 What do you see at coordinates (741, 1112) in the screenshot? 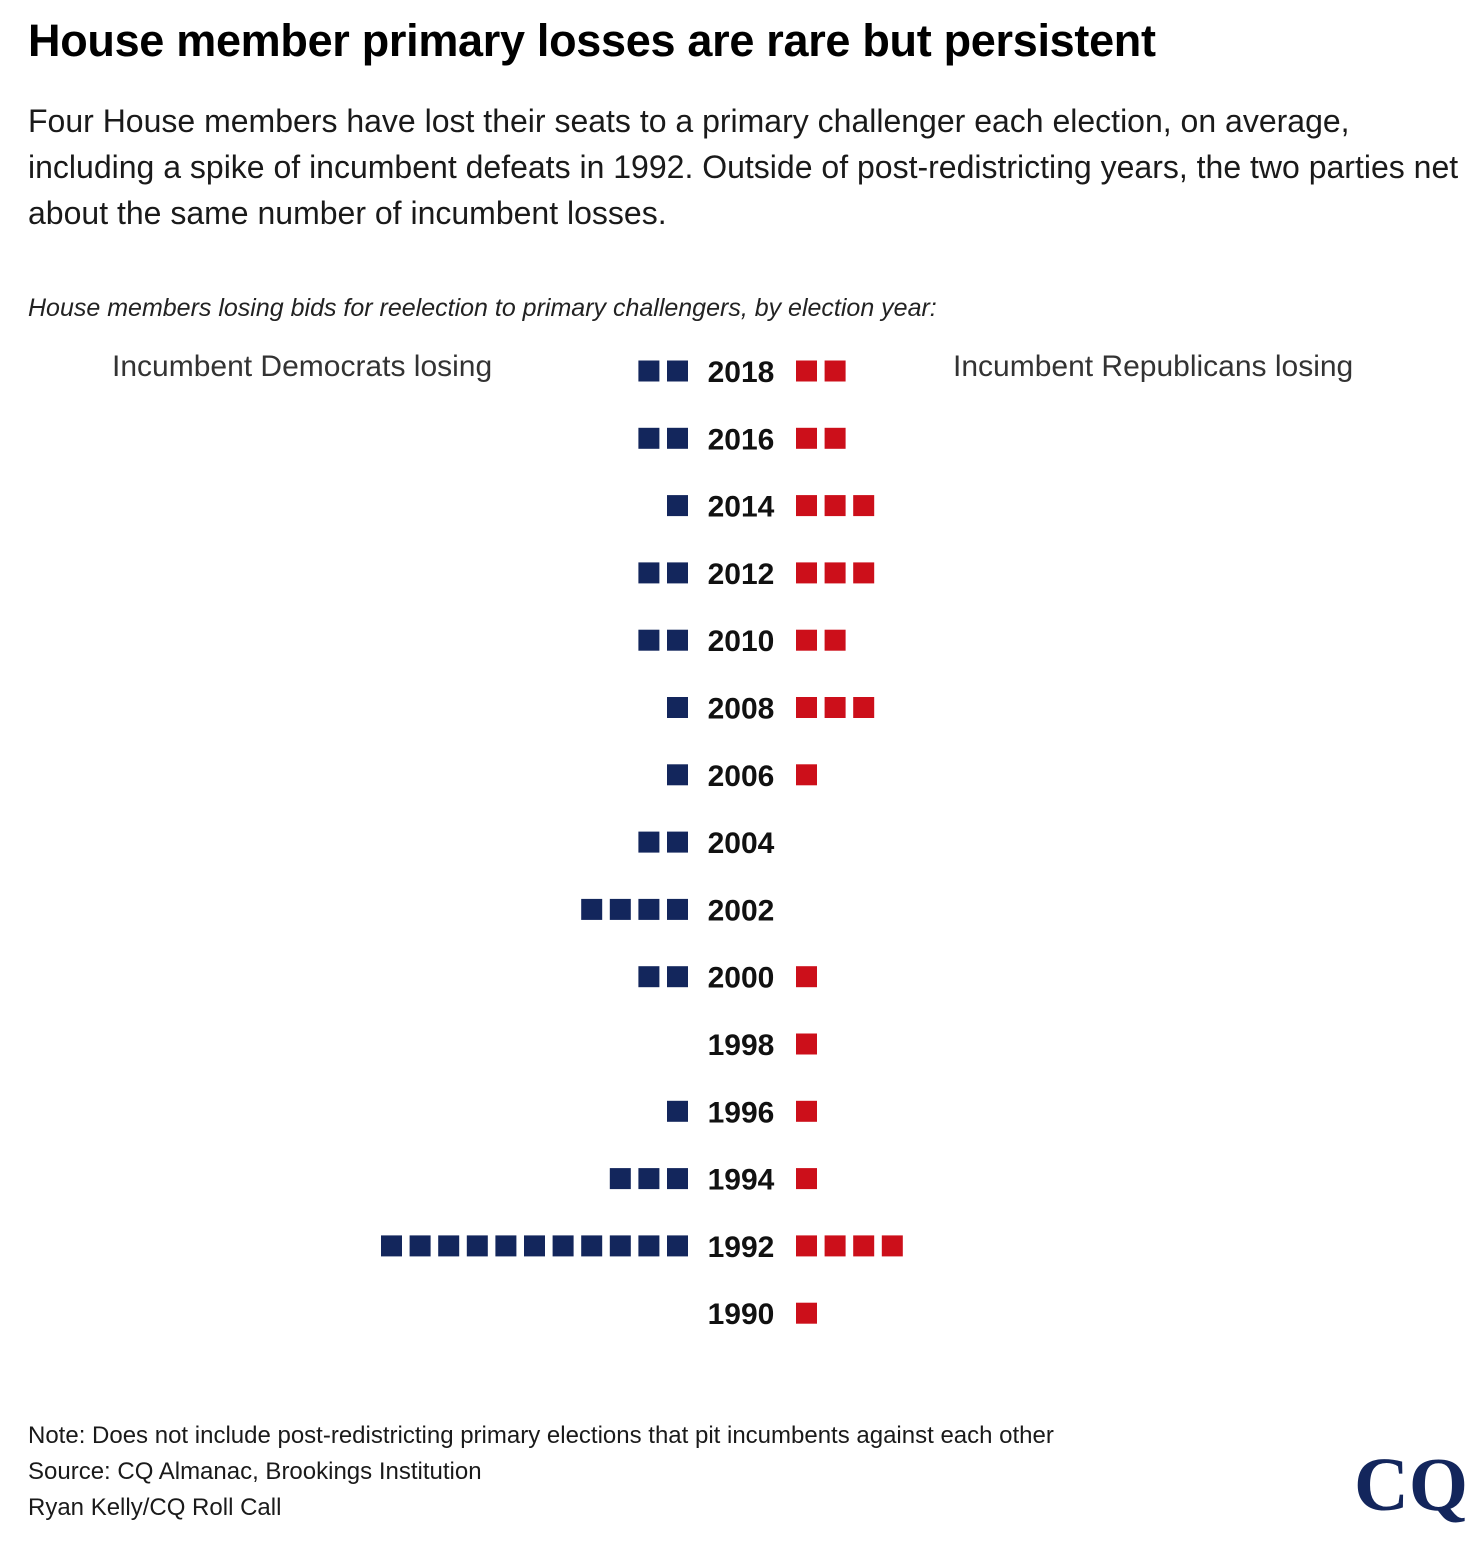
I see `year-label: 1996` at bounding box center [741, 1112].